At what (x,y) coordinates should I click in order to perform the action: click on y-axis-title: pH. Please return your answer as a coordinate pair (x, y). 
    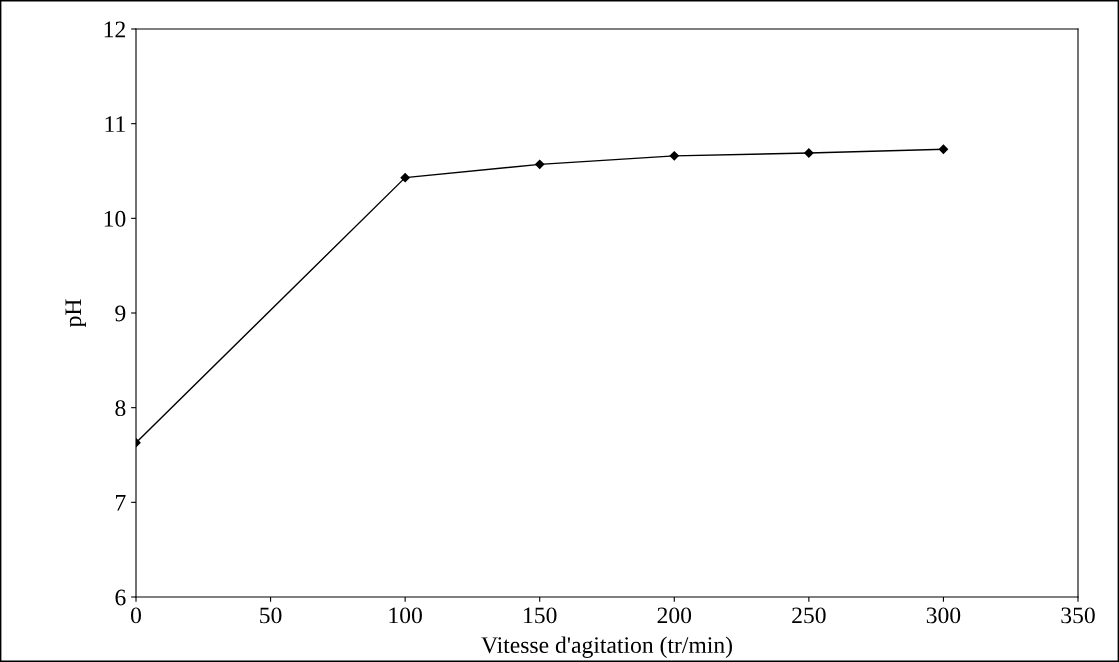
    Looking at the image, I should click on (75, 313).